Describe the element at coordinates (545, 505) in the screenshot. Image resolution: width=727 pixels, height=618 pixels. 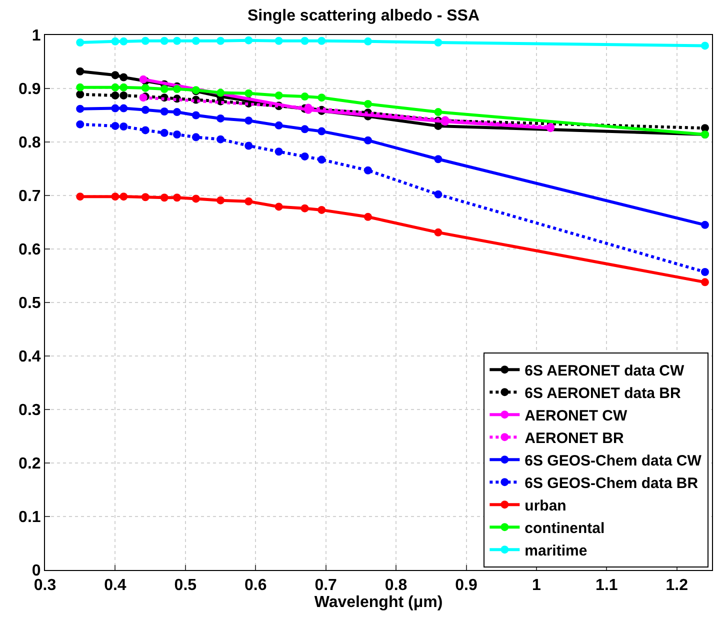
I see `legend-label: urban` at that location.